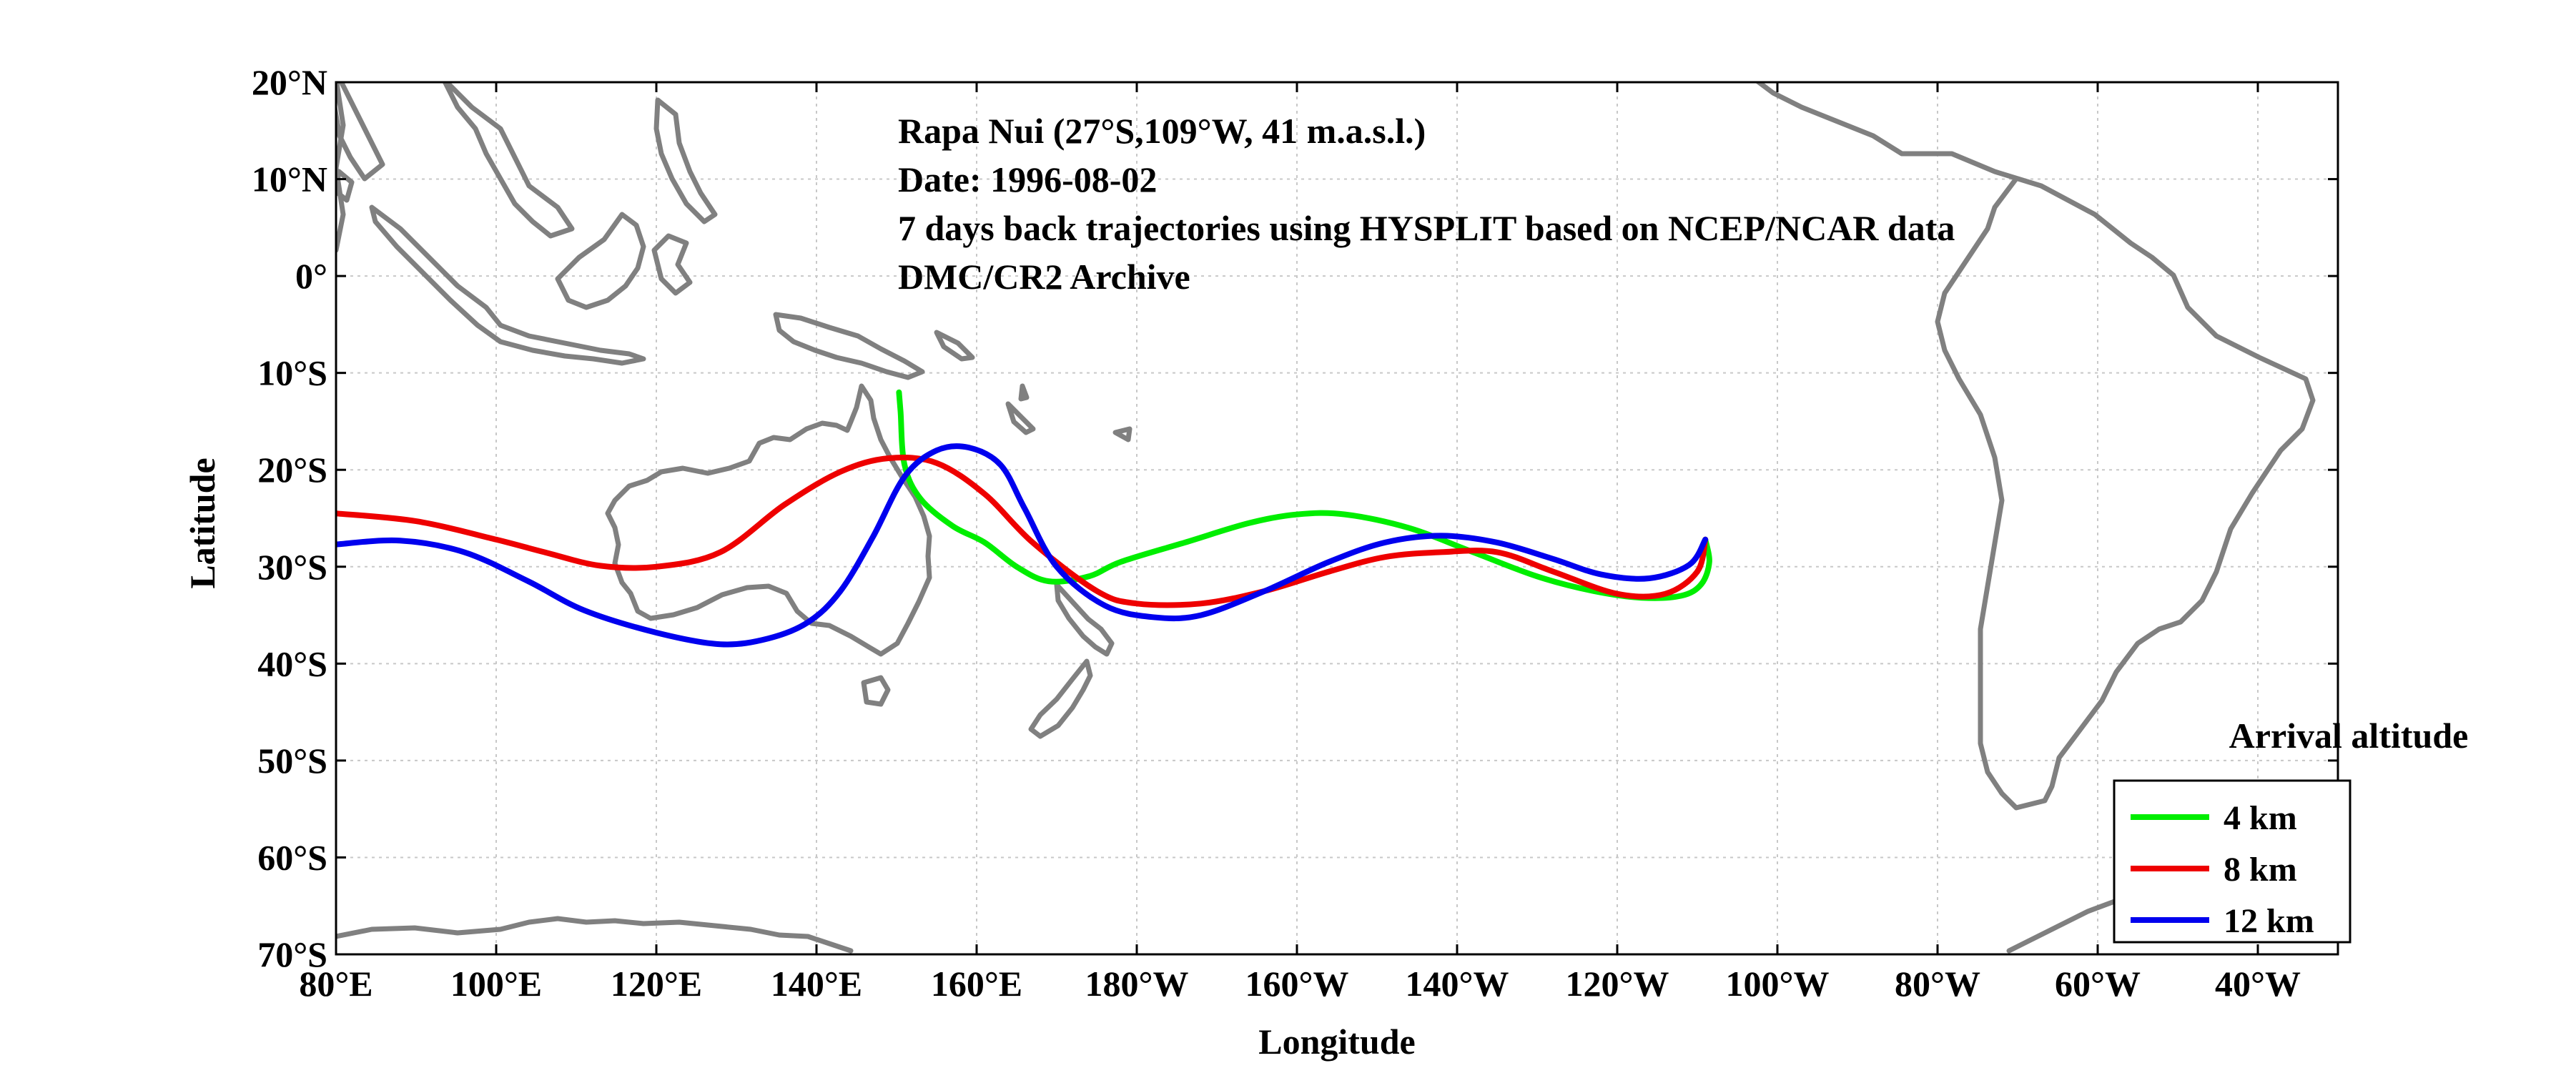  I want to click on coast-south-america, so click(2035, 446).